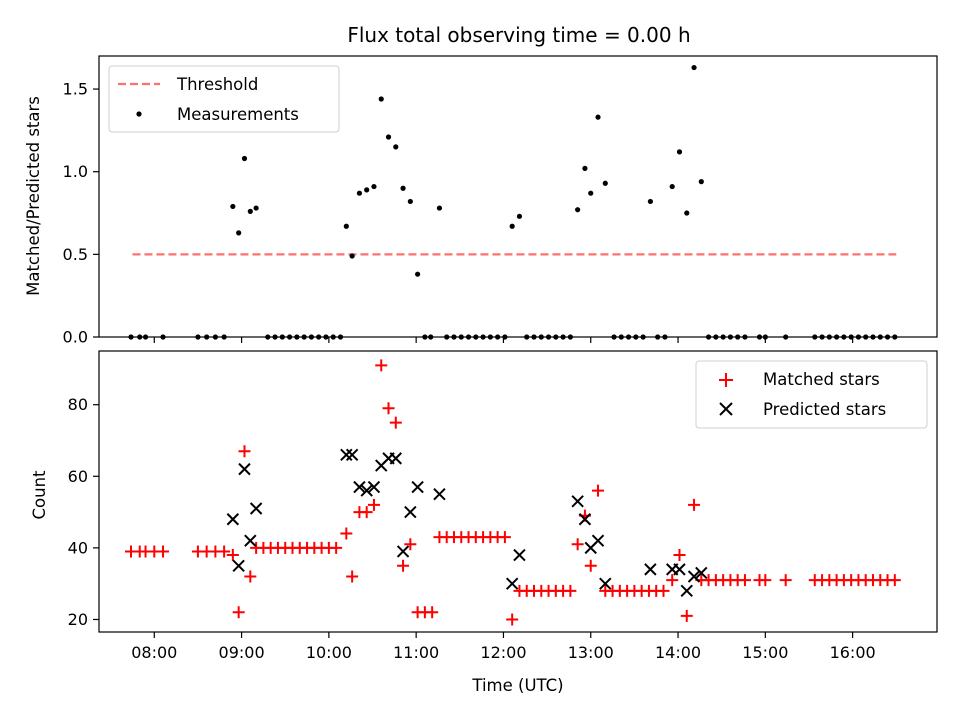 The height and width of the screenshot is (720, 960). What do you see at coordinates (217, 84) in the screenshot?
I see `legend-threshold-label: Threshold` at bounding box center [217, 84].